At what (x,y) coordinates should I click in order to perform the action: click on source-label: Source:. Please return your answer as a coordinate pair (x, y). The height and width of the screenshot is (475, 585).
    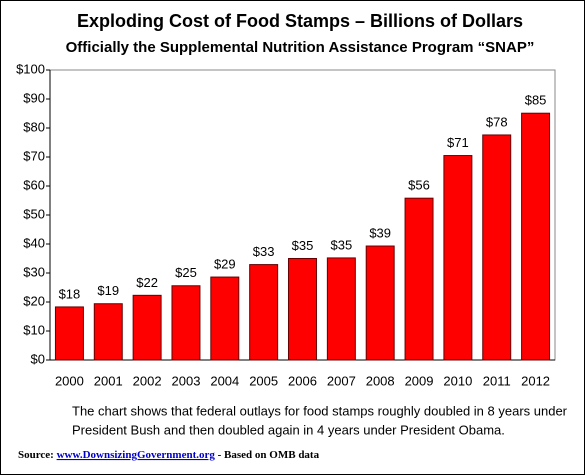
    Looking at the image, I should click on (36, 455).